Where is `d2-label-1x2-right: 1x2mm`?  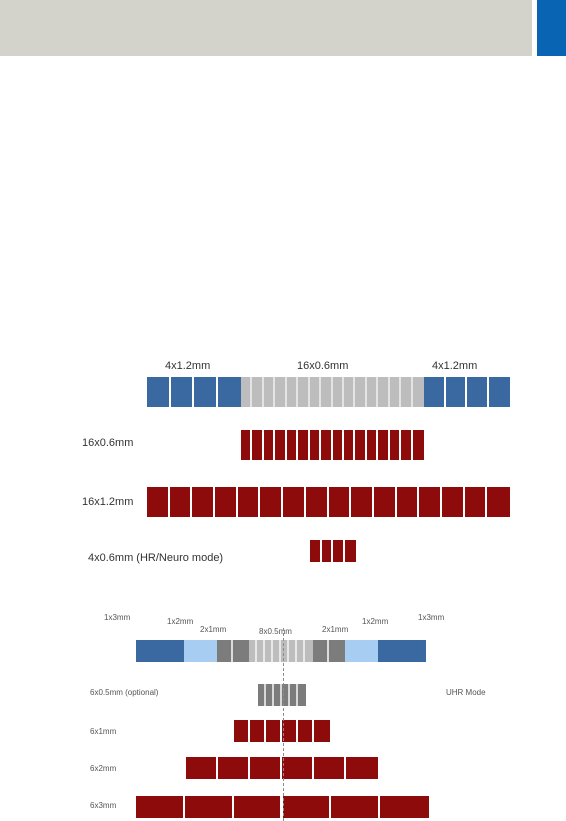
d2-label-1x2-right: 1x2mm is located at coordinates (375, 621).